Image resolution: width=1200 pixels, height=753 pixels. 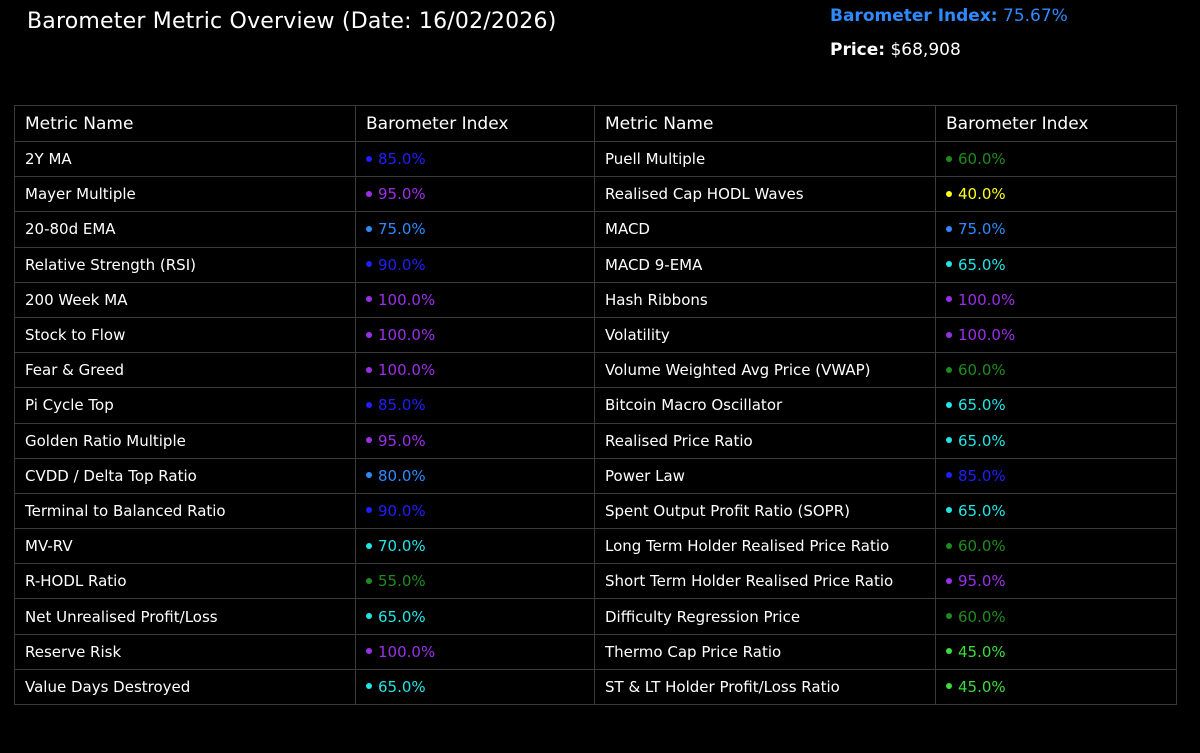 What do you see at coordinates (1056, 475) in the screenshot?
I see `barometer-value-cell-right: 85.0%` at bounding box center [1056, 475].